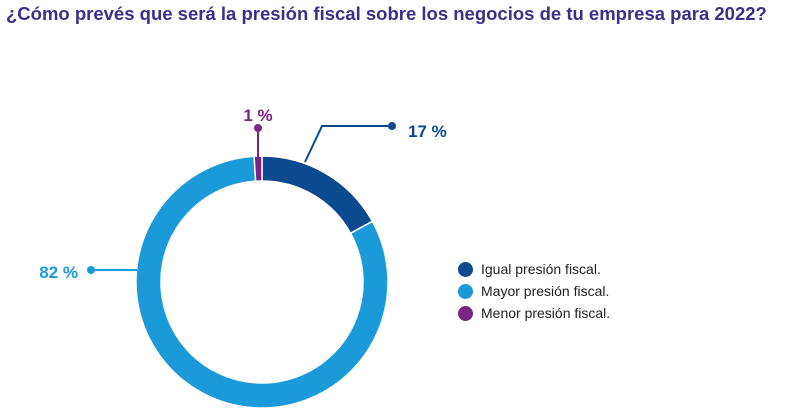  What do you see at coordinates (545, 291) in the screenshot?
I see `legend-label: Mayor presión fiscal.` at bounding box center [545, 291].